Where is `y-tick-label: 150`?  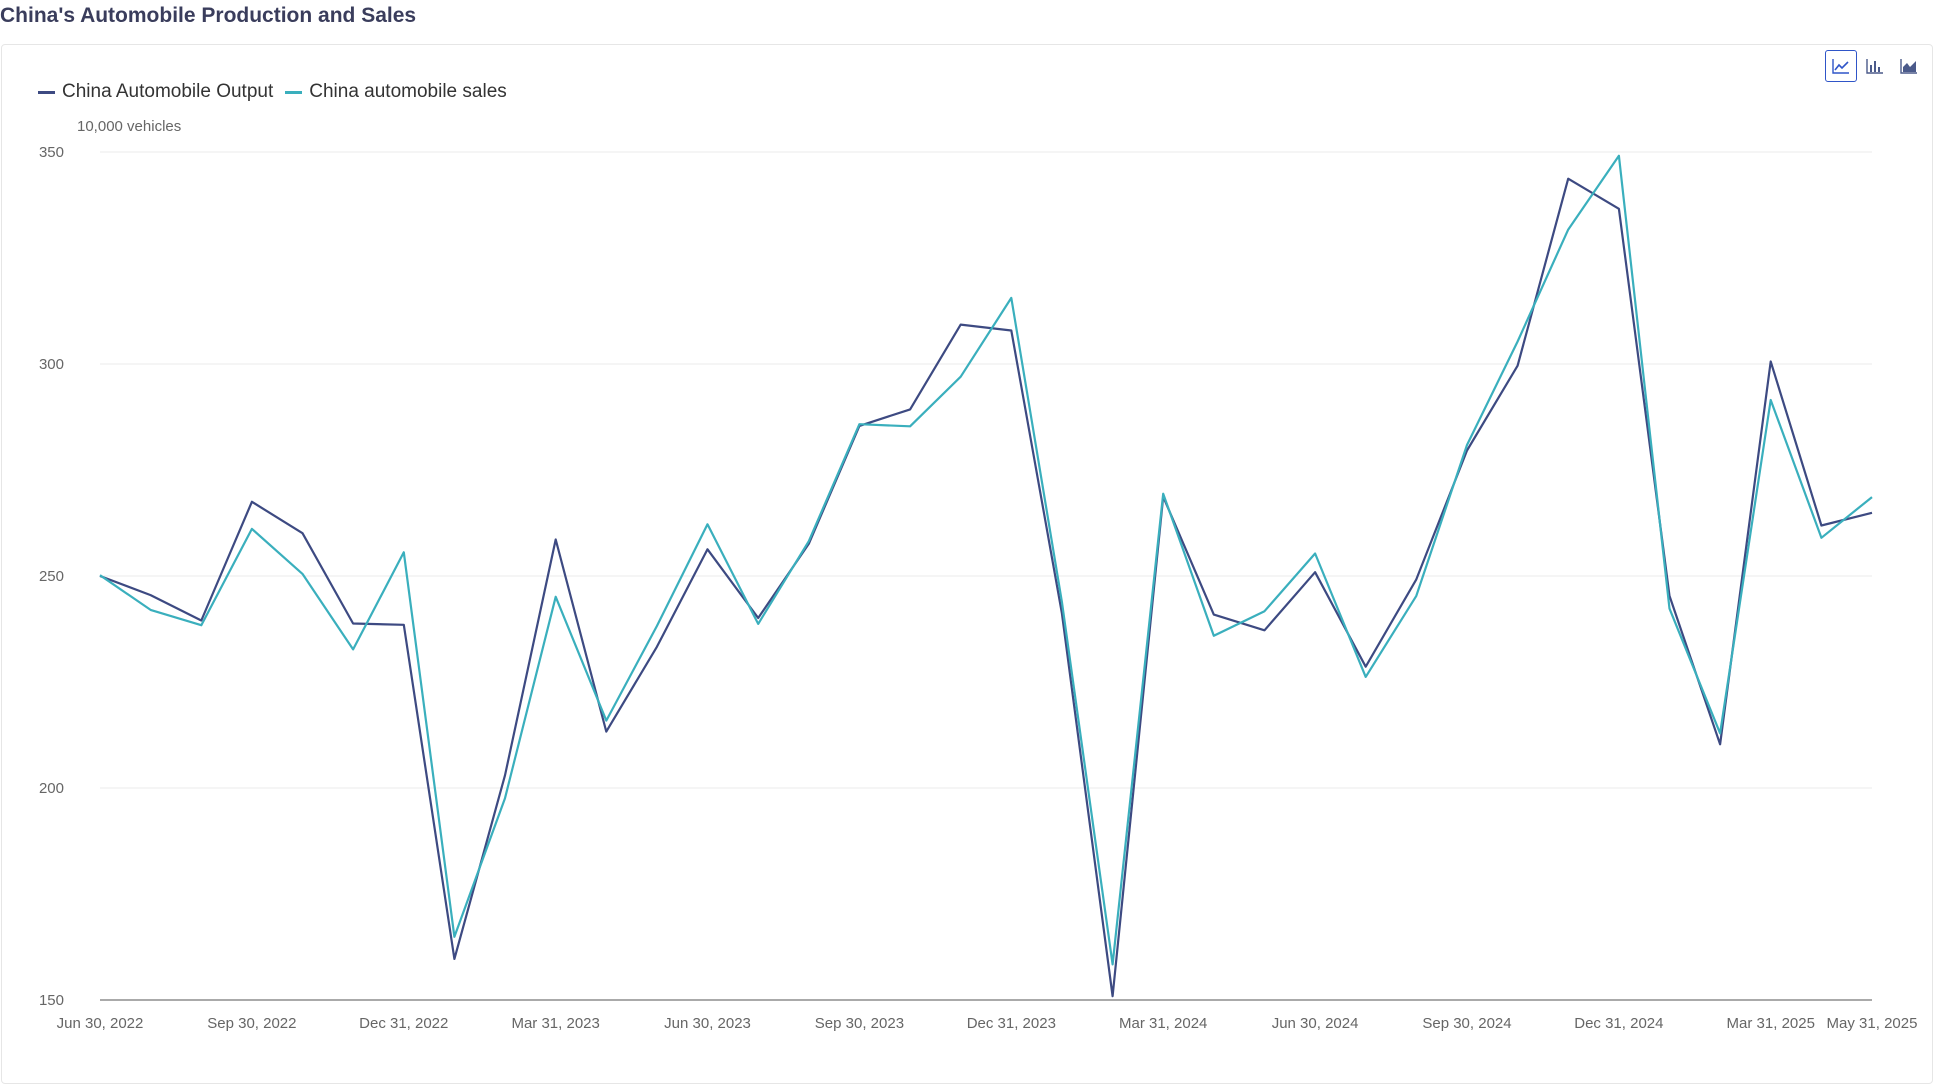
y-tick-label: 150 is located at coordinates (51, 1000).